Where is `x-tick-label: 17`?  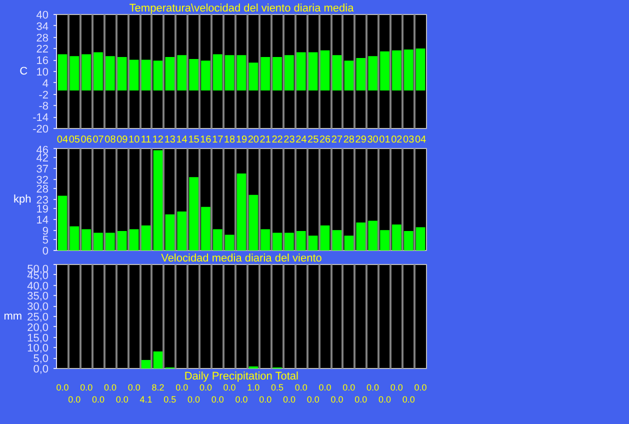
x-tick-label: 17 is located at coordinates (218, 140).